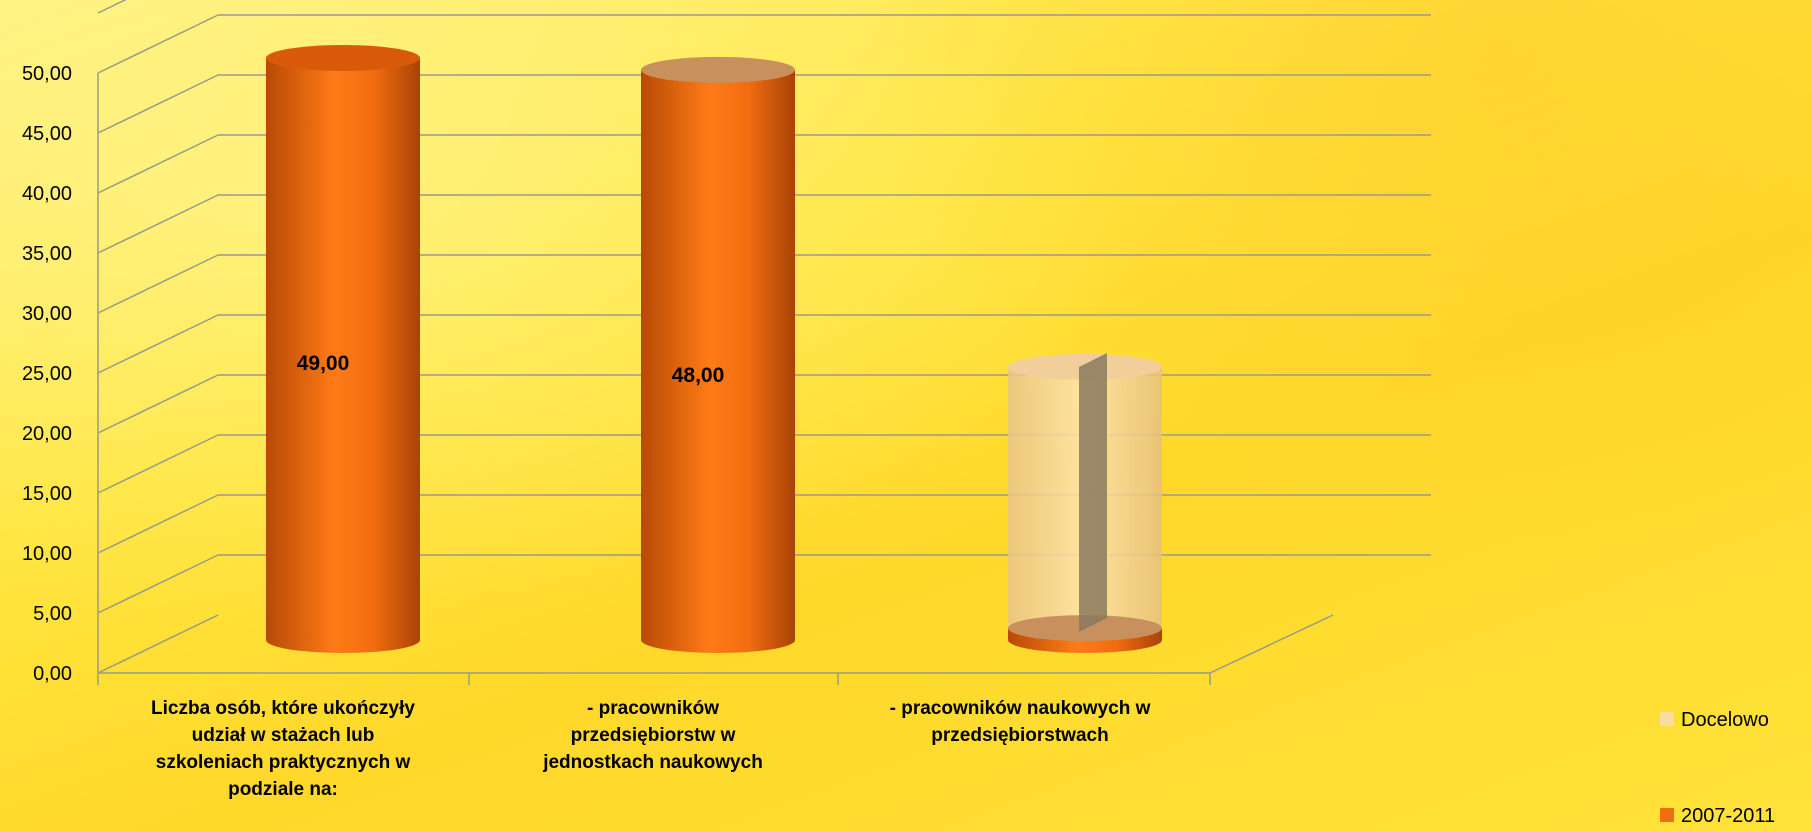 The height and width of the screenshot is (832, 1812). What do you see at coordinates (1717, 768) in the screenshot?
I see `legend: Docelowo 2007-2011` at bounding box center [1717, 768].